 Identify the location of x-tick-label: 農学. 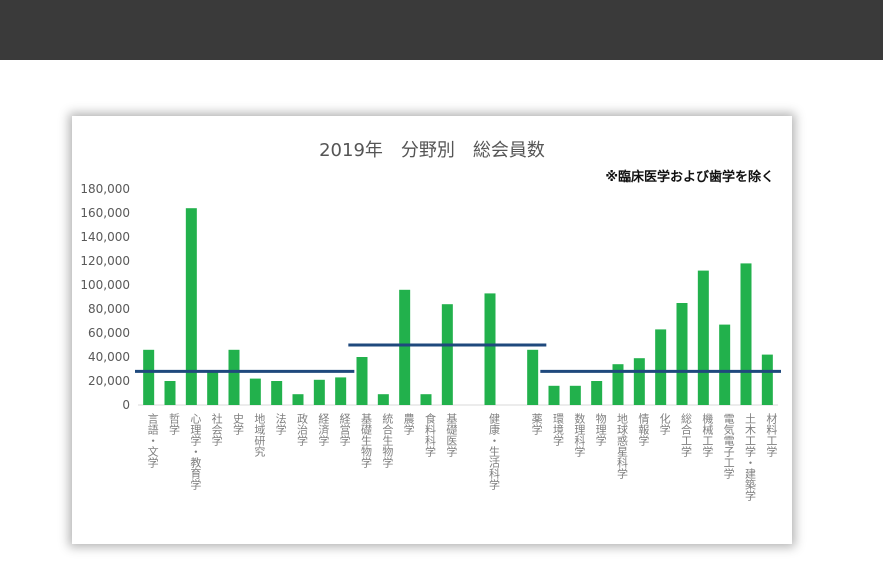
(408, 423).